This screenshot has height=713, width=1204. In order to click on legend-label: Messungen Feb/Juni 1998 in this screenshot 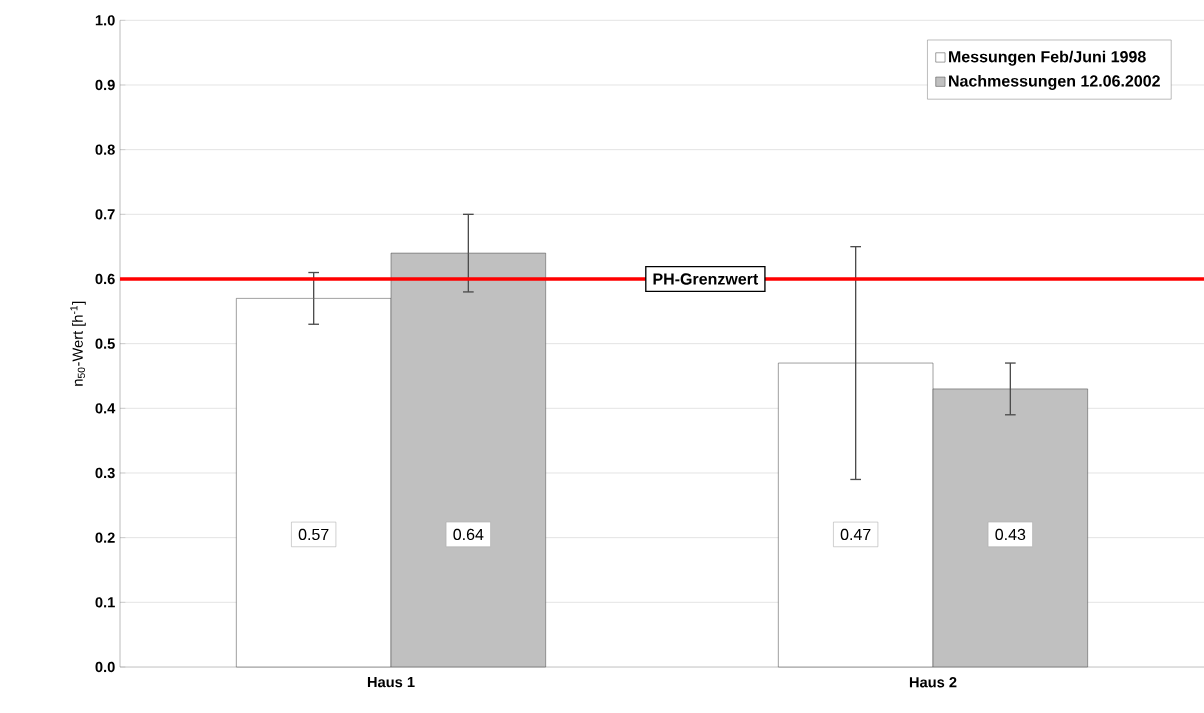, I will do `click(1047, 58)`.